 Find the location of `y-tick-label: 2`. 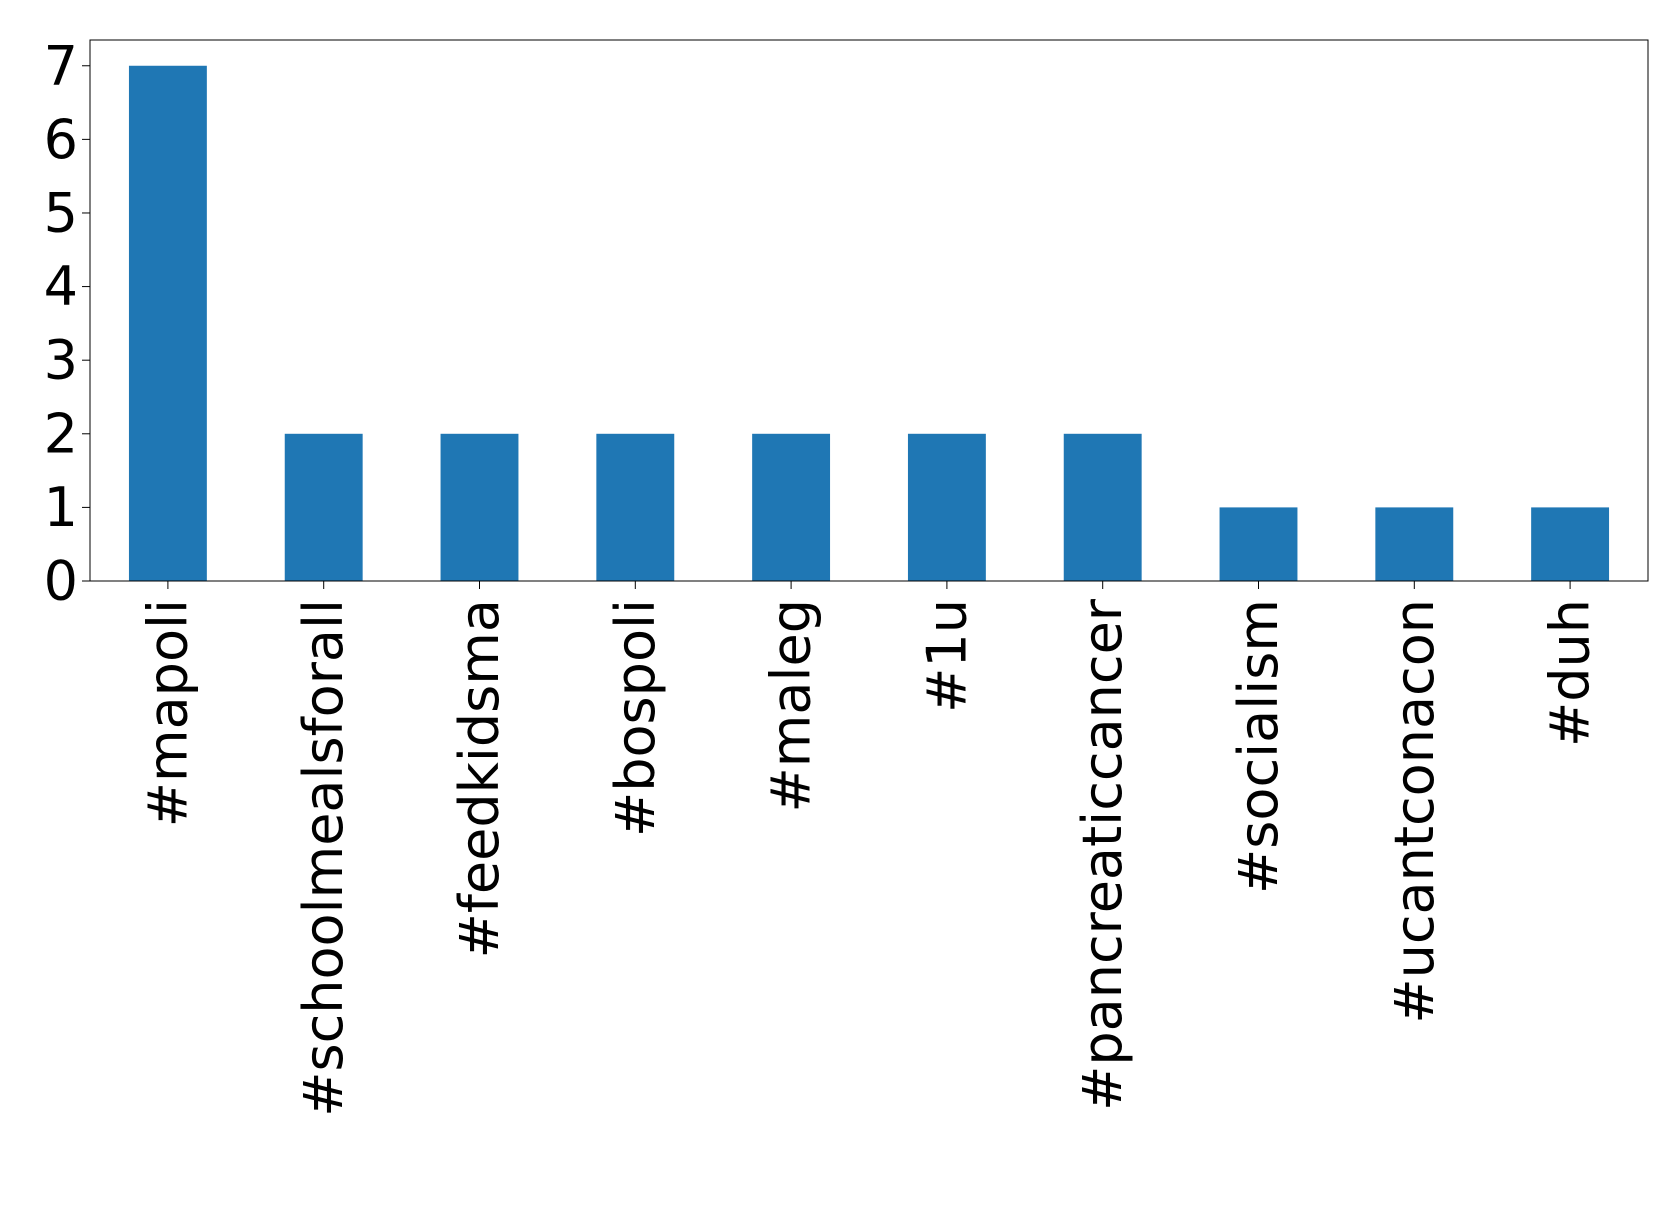

y-tick-label: 2 is located at coordinates (61, 433).